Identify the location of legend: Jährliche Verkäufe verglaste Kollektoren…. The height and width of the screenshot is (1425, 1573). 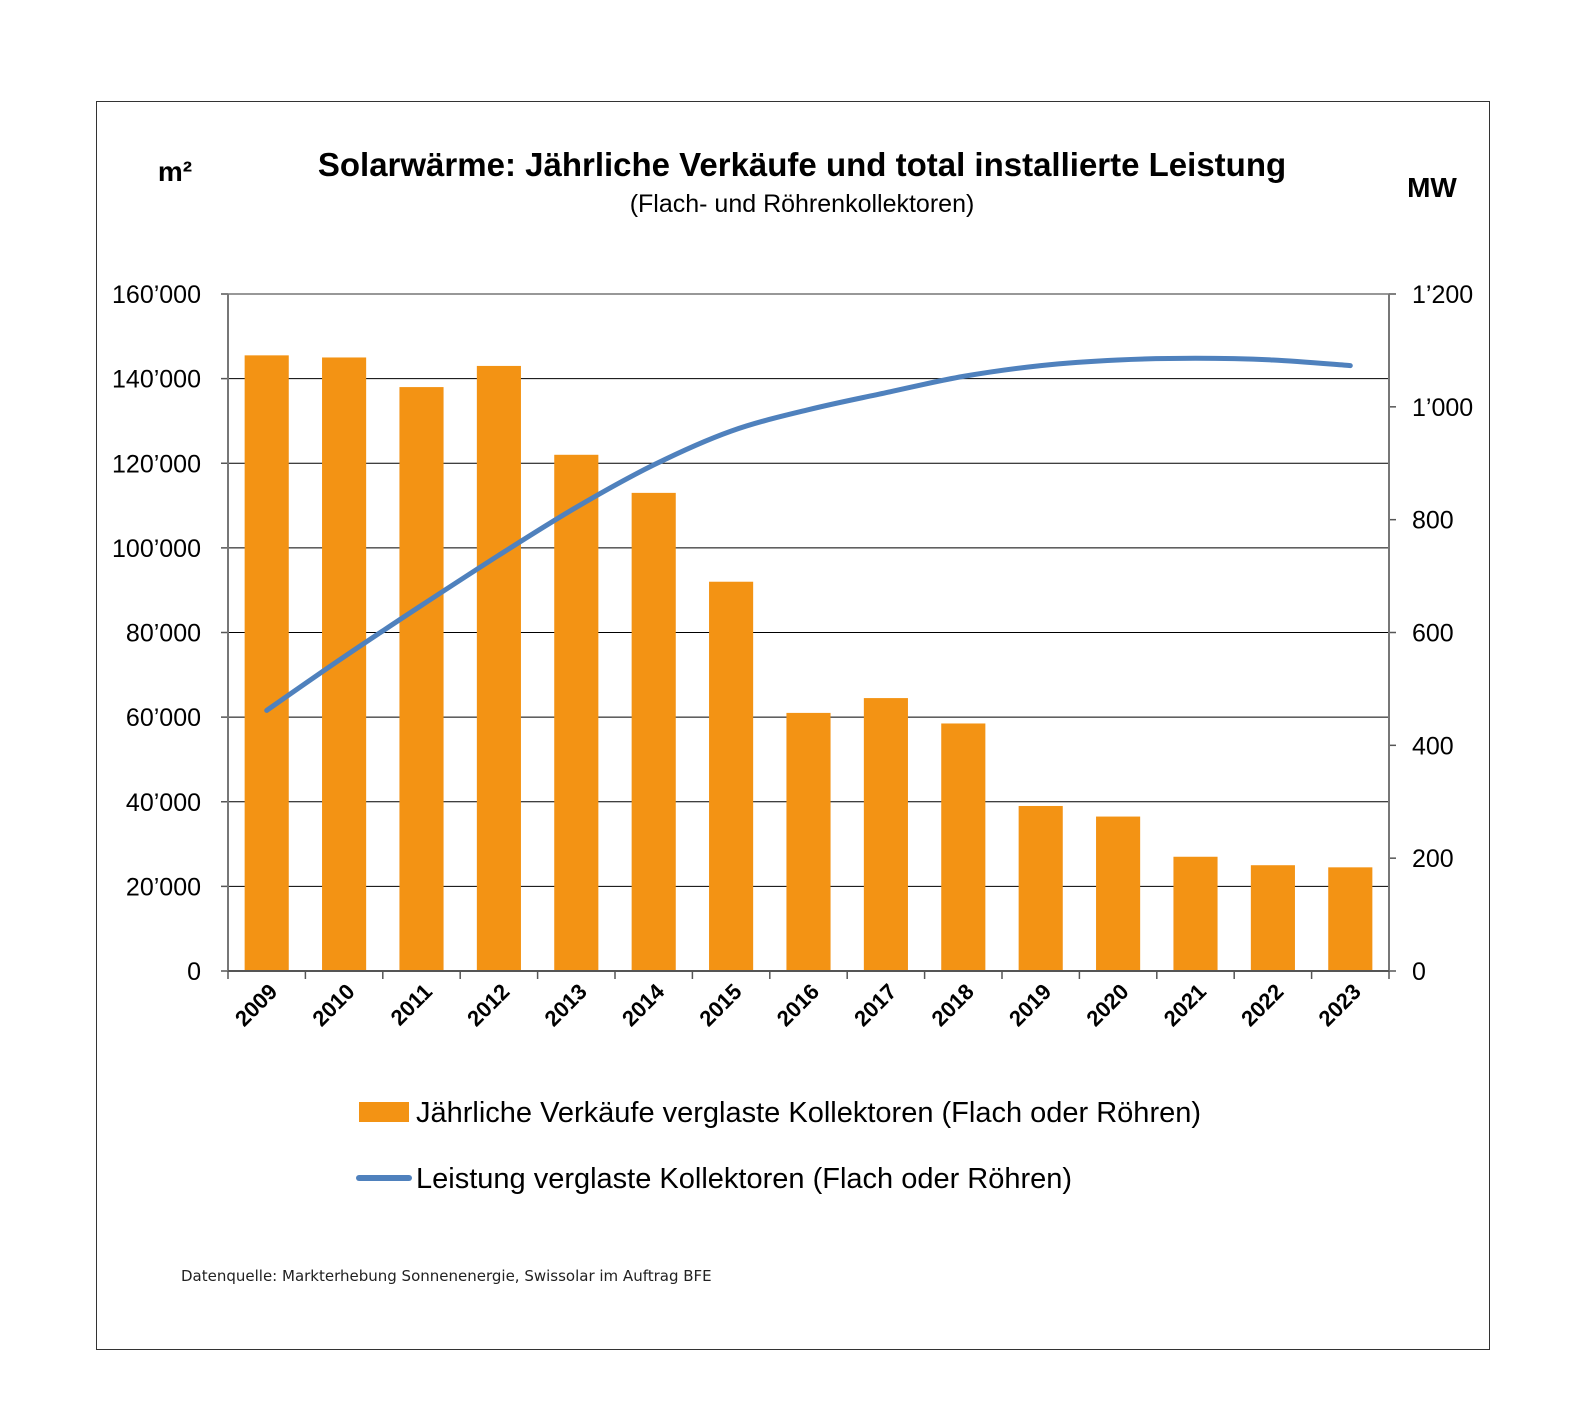
(778, 1146).